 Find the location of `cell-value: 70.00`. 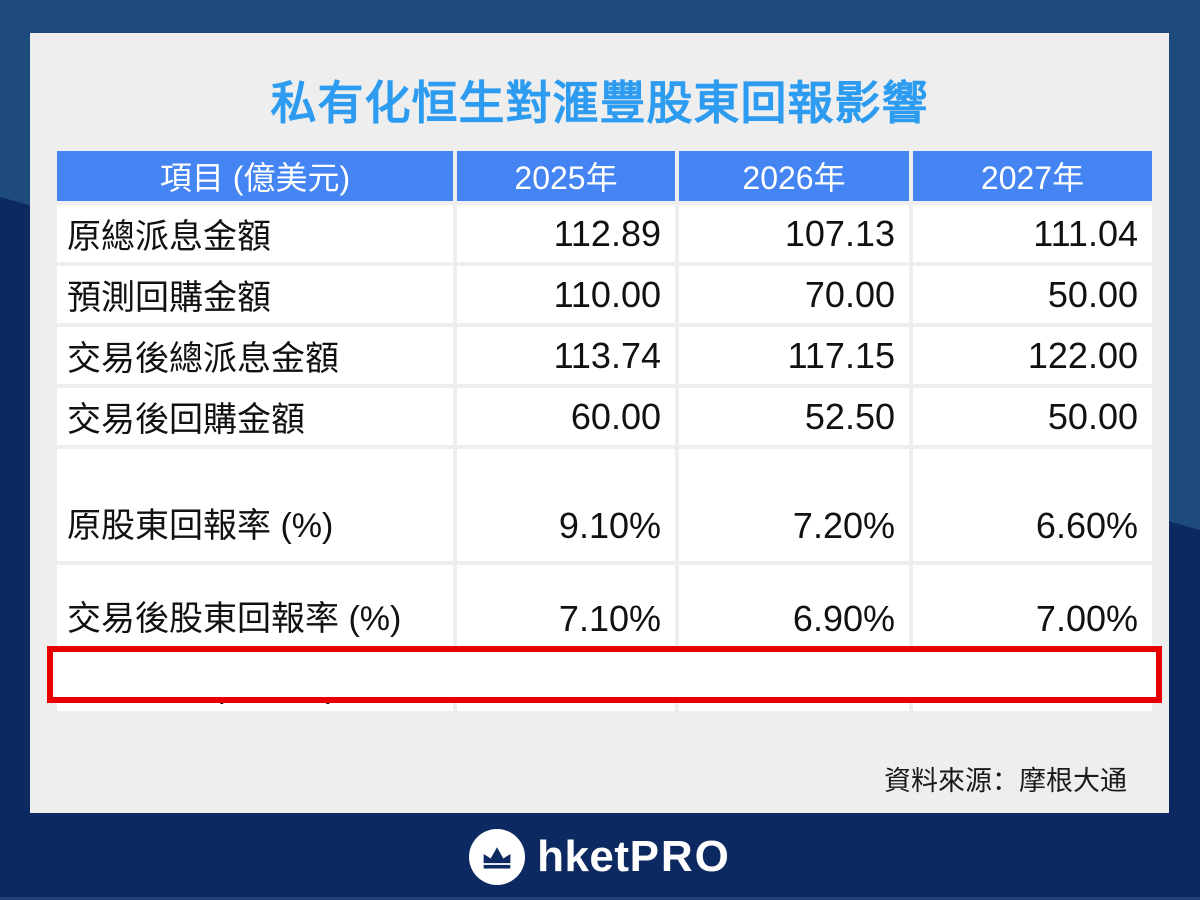

cell-value: 70.00 is located at coordinates (794, 294).